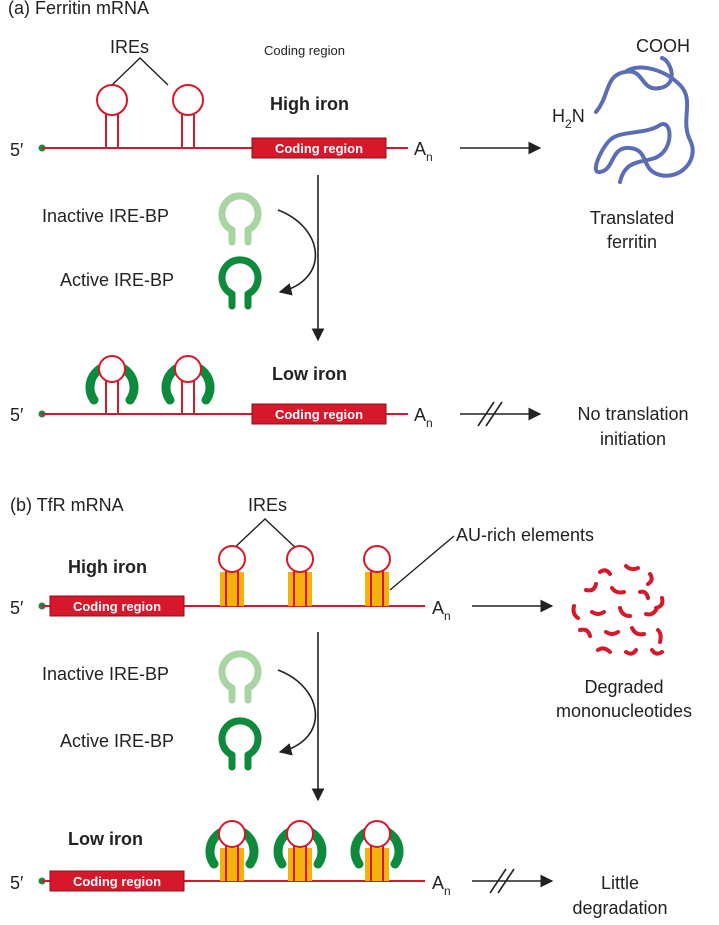 This screenshot has height=925, width=719. Describe the element at coordinates (623, 687) in the screenshot. I see `panel-b-degraded-label: Degraded` at that location.